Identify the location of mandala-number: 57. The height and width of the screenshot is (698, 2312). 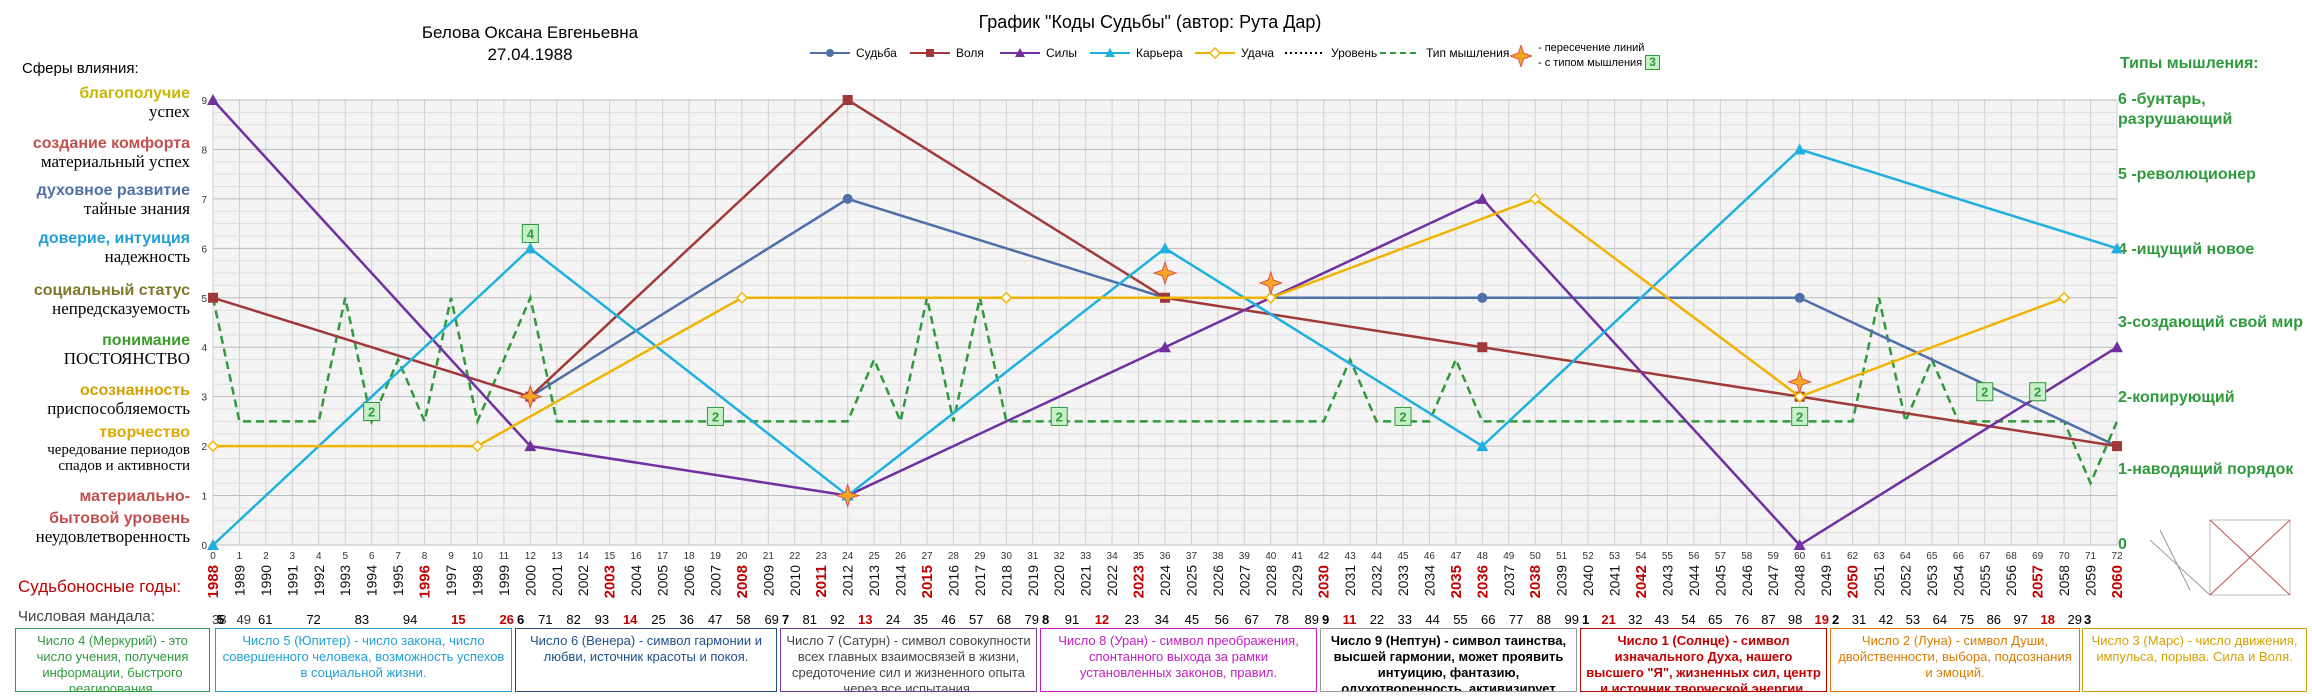
(976, 619).